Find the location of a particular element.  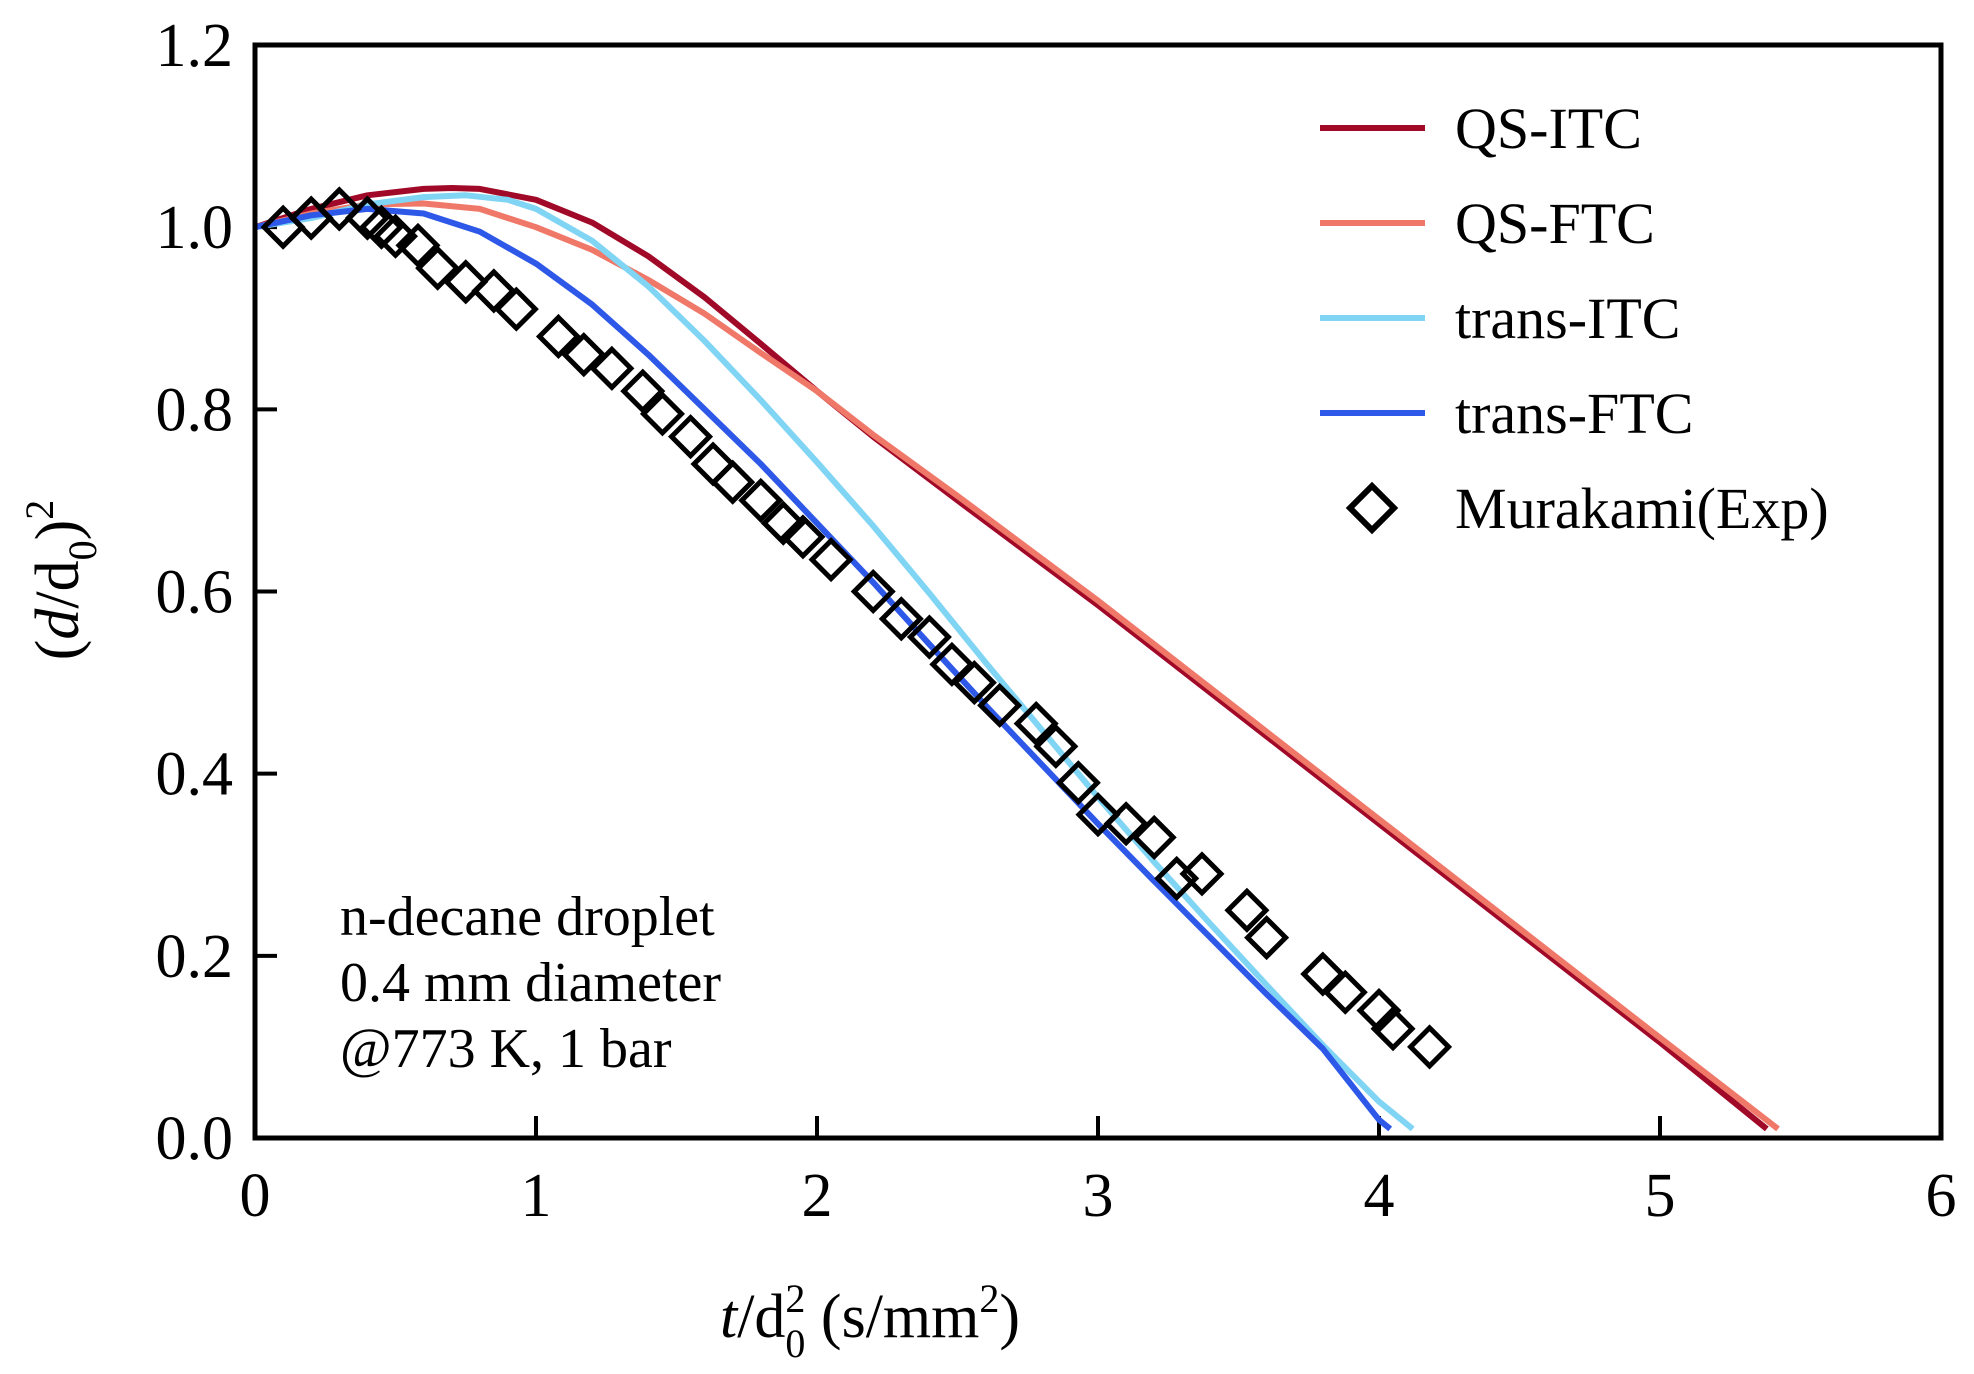

y-tick-label: 0.0 is located at coordinates (195, 1139).